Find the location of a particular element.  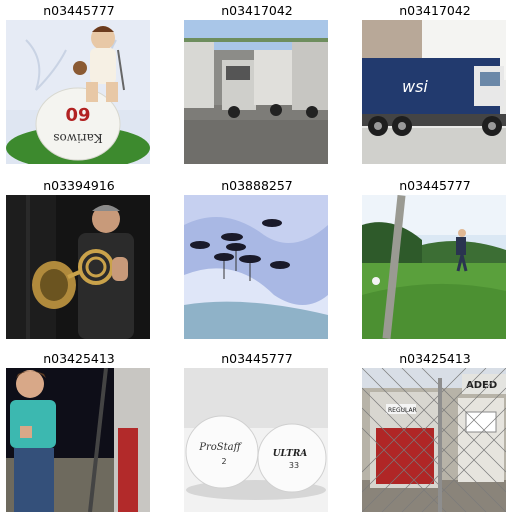

grid-cell-4: n03394916 is located at coordinates (79, 260).